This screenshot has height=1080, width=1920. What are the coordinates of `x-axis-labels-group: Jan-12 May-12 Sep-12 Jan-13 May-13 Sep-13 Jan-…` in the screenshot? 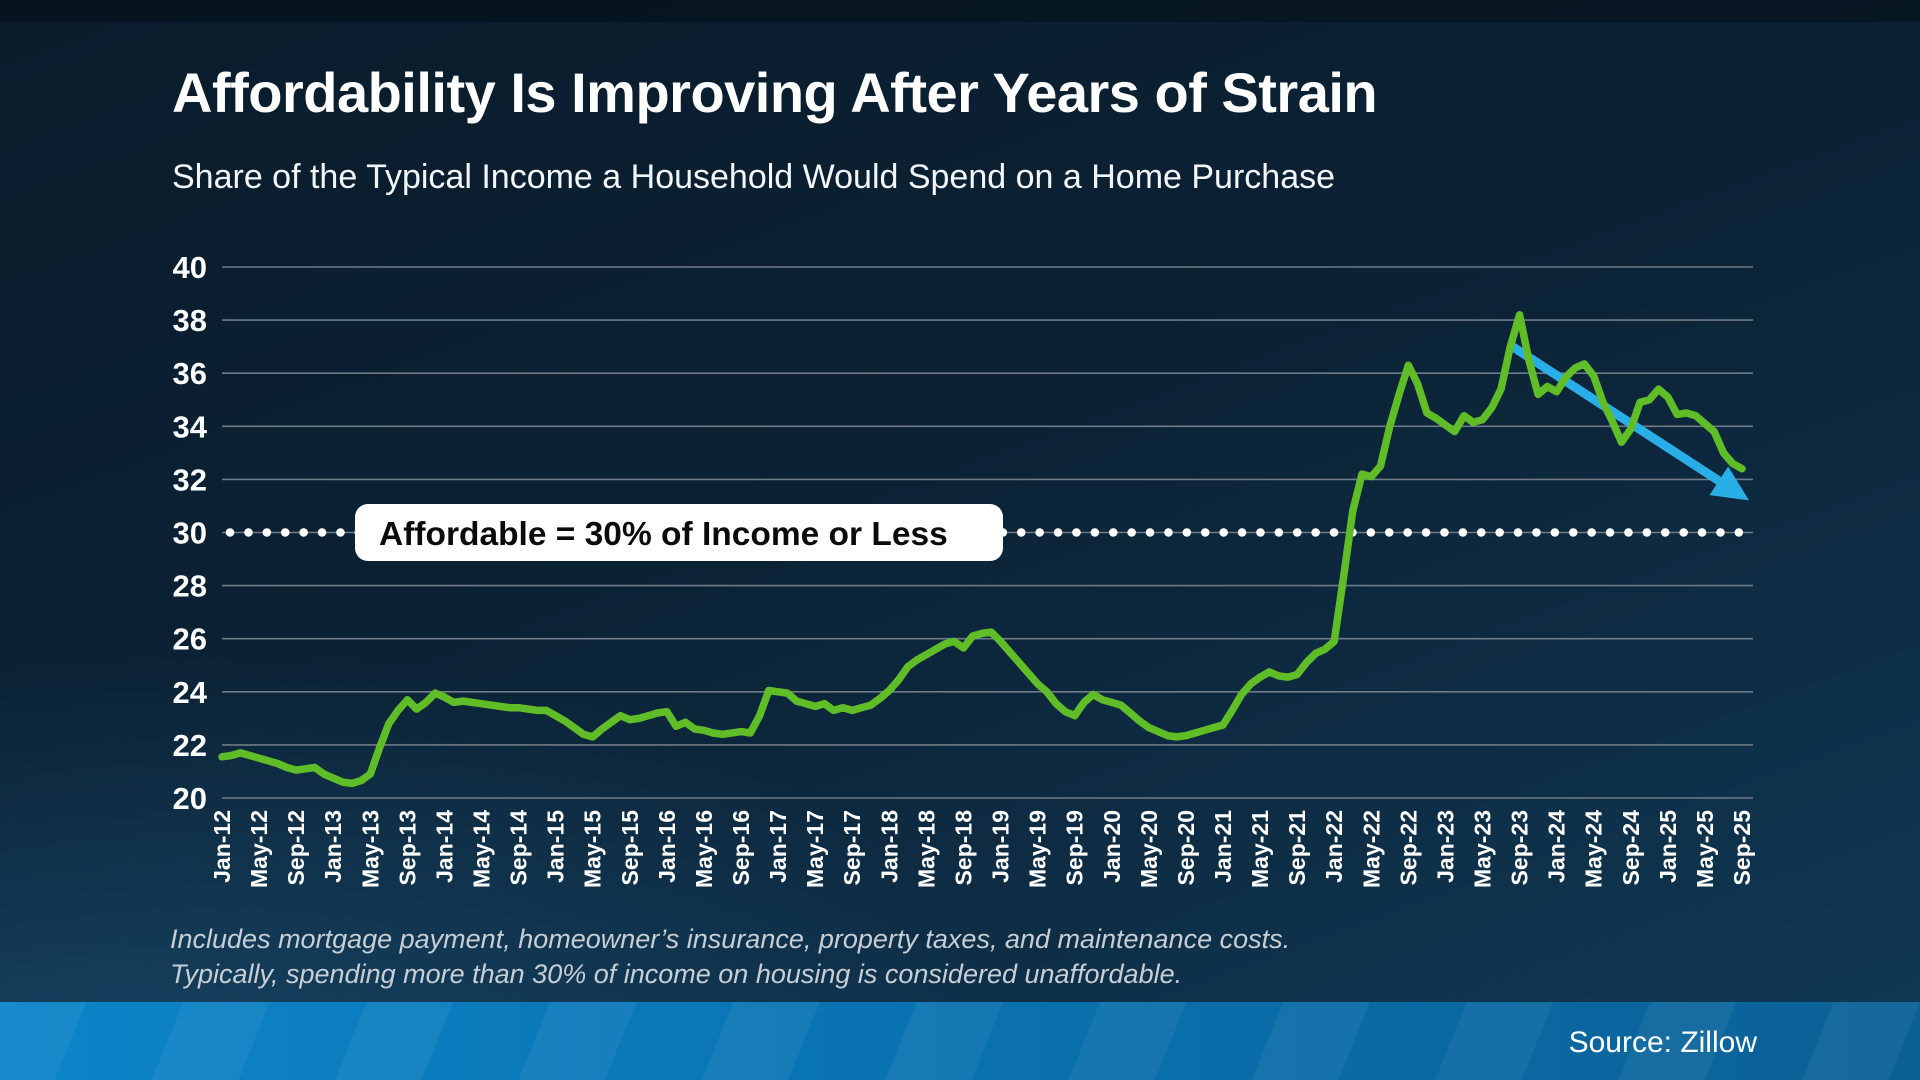 It's located at (982, 849).